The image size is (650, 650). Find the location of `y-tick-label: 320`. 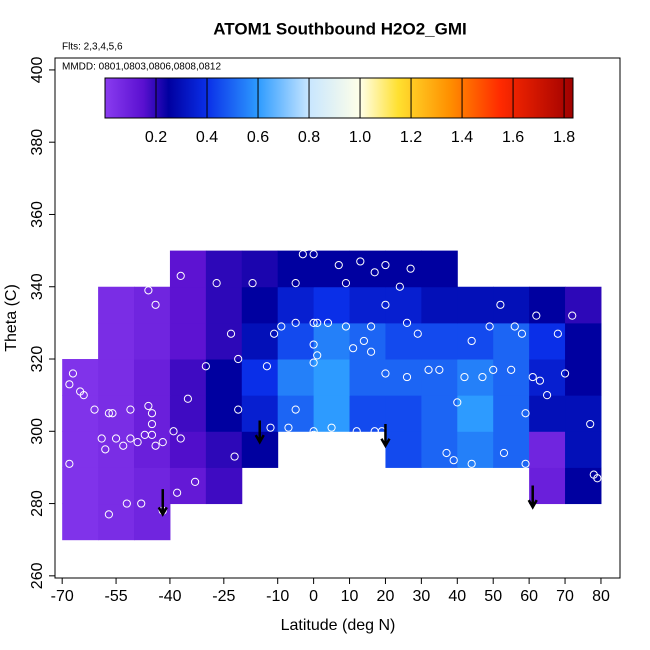

y-tick-label: 320 is located at coordinates (37, 359).